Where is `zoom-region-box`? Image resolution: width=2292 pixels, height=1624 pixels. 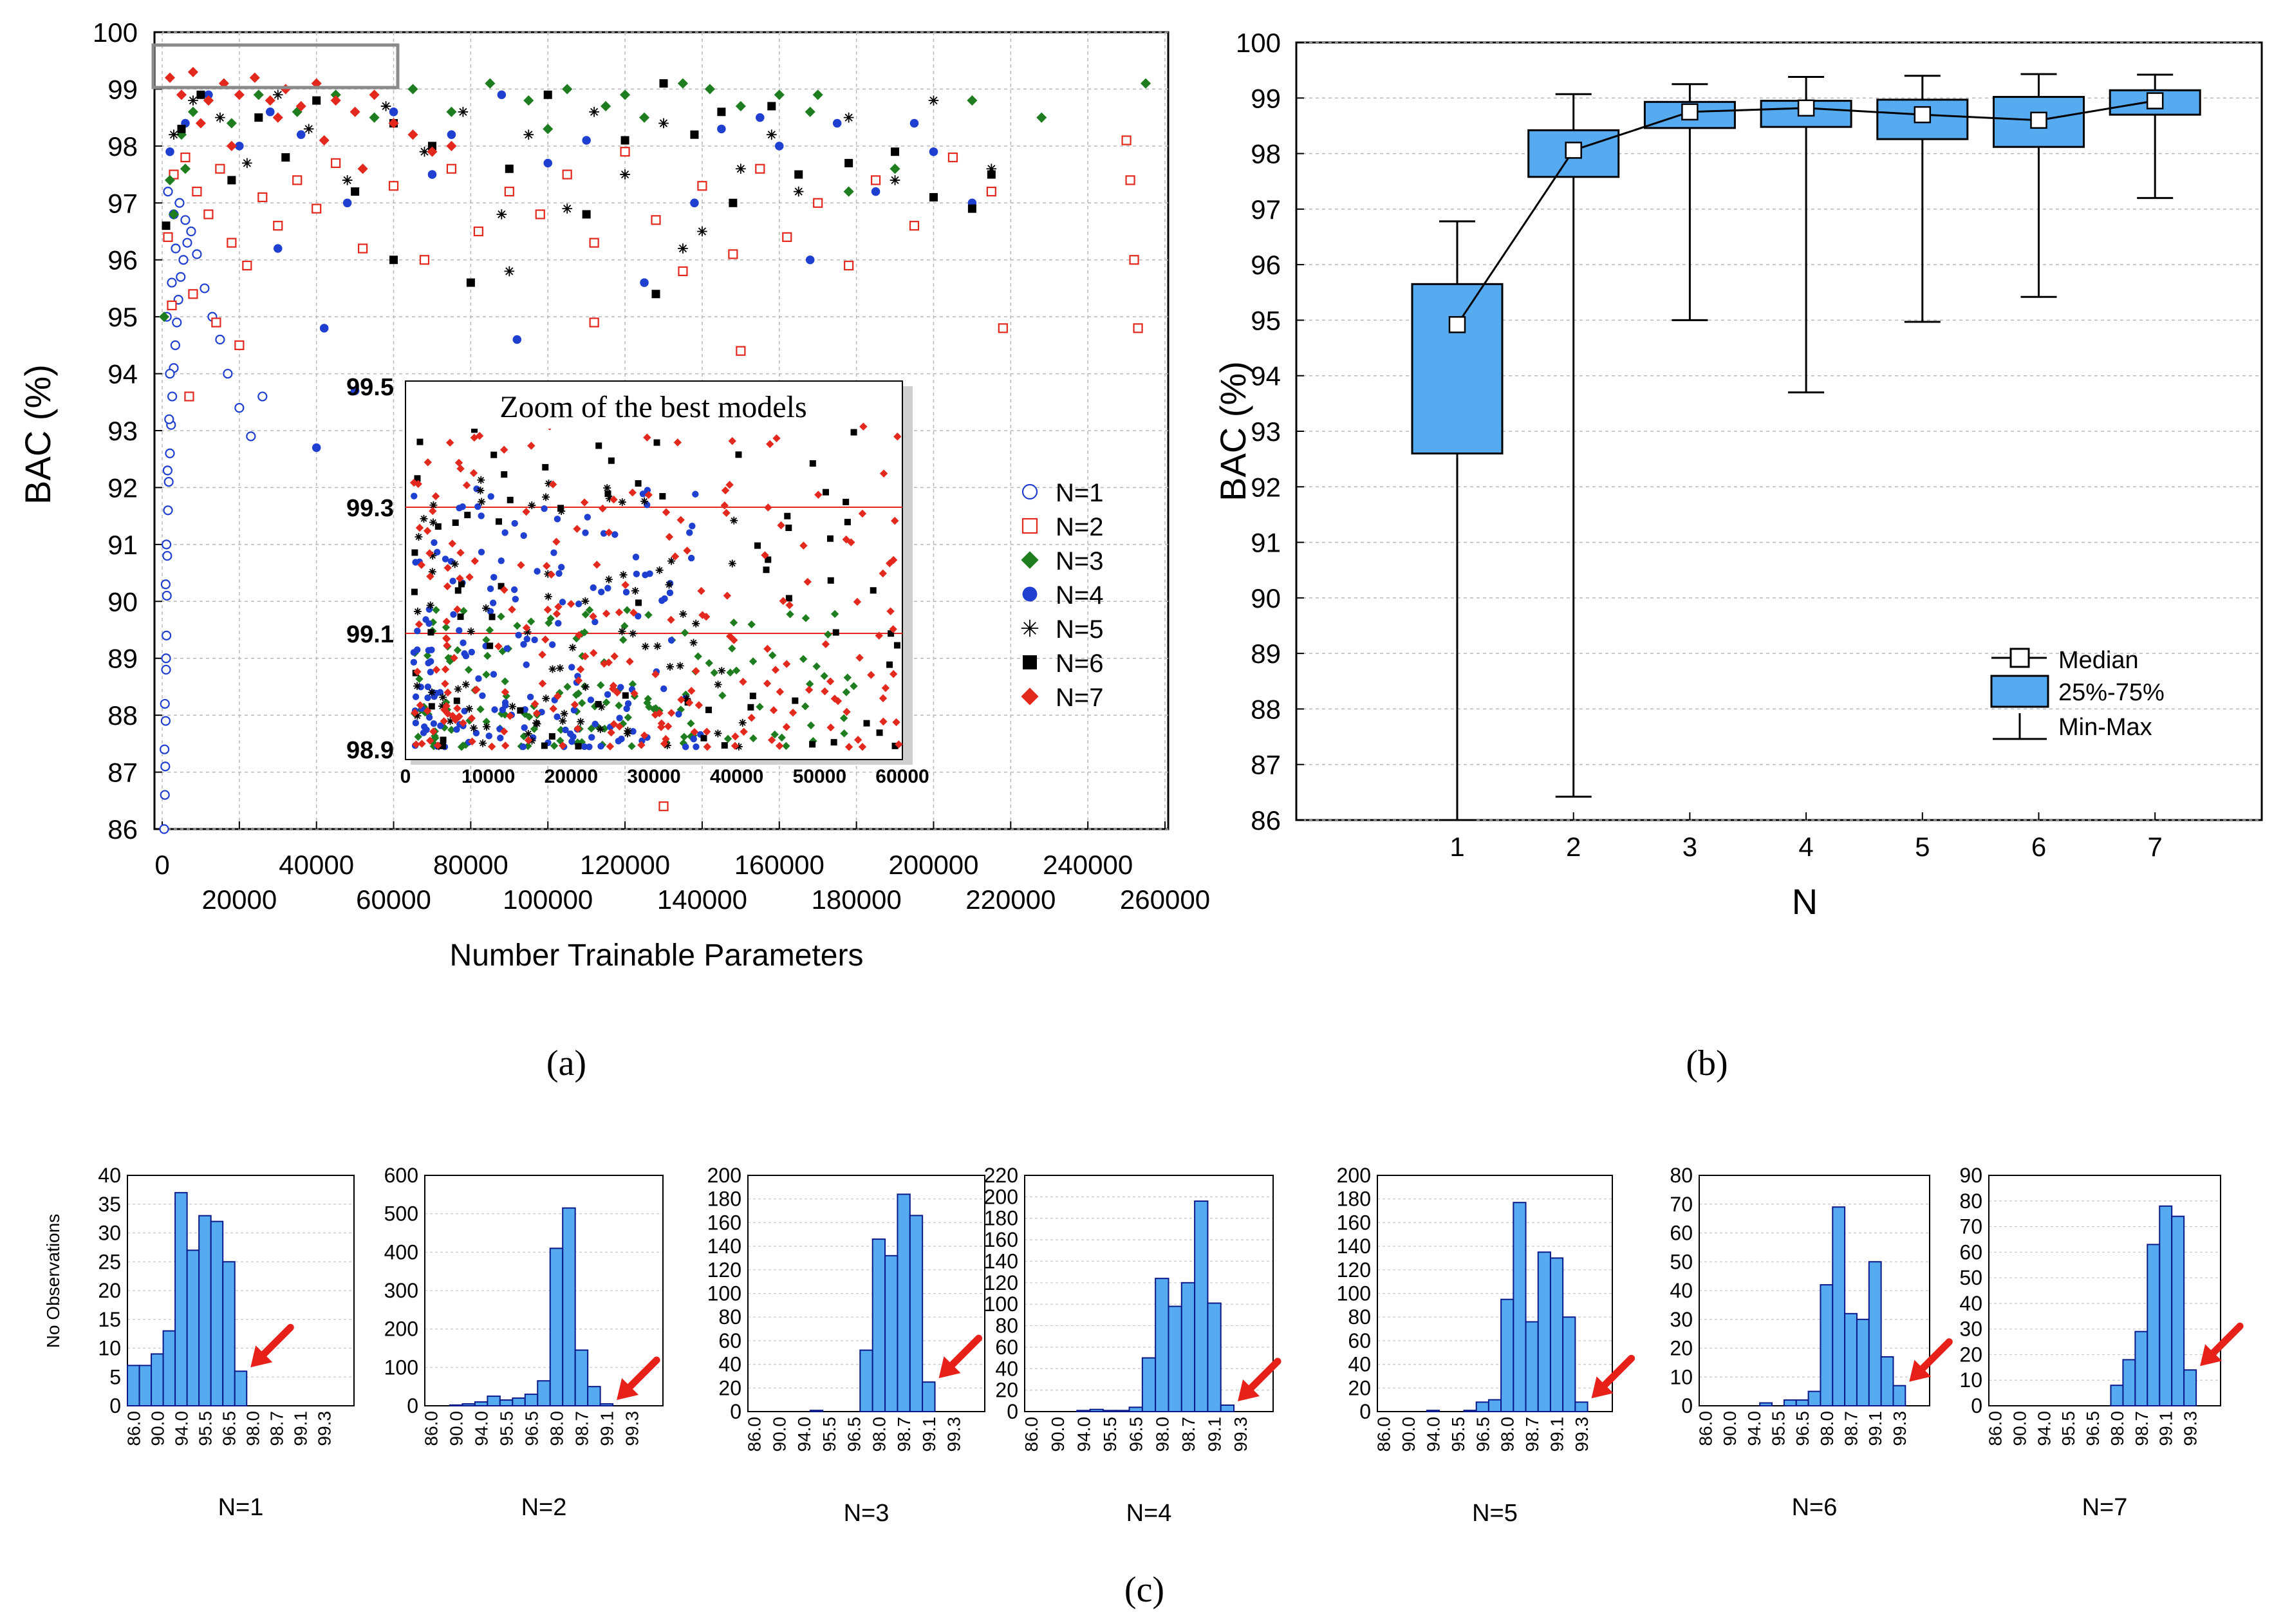
zoom-region-box is located at coordinates (275, 66).